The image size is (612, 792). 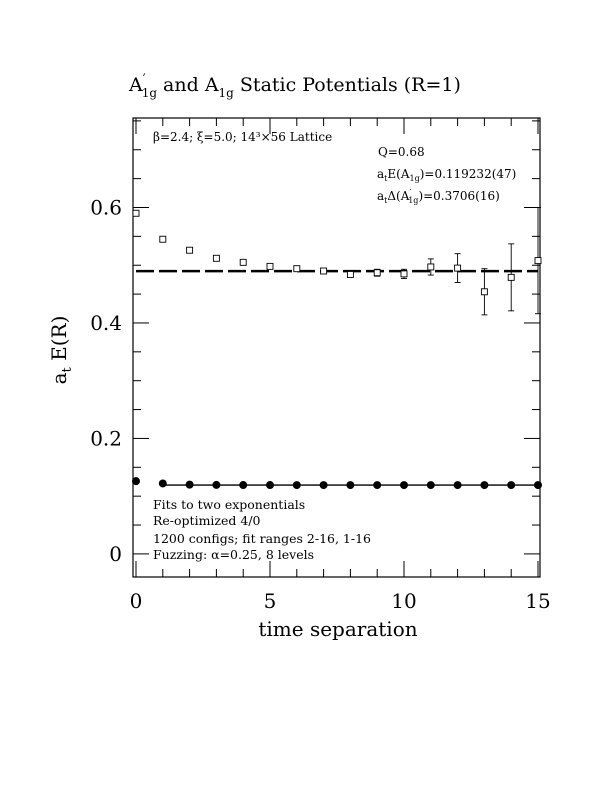 What do you see at coordinates (229, 504) in the screenshot?
I see `note-fit-model: Fits to two exponentials` at bounding box center [229, 504].